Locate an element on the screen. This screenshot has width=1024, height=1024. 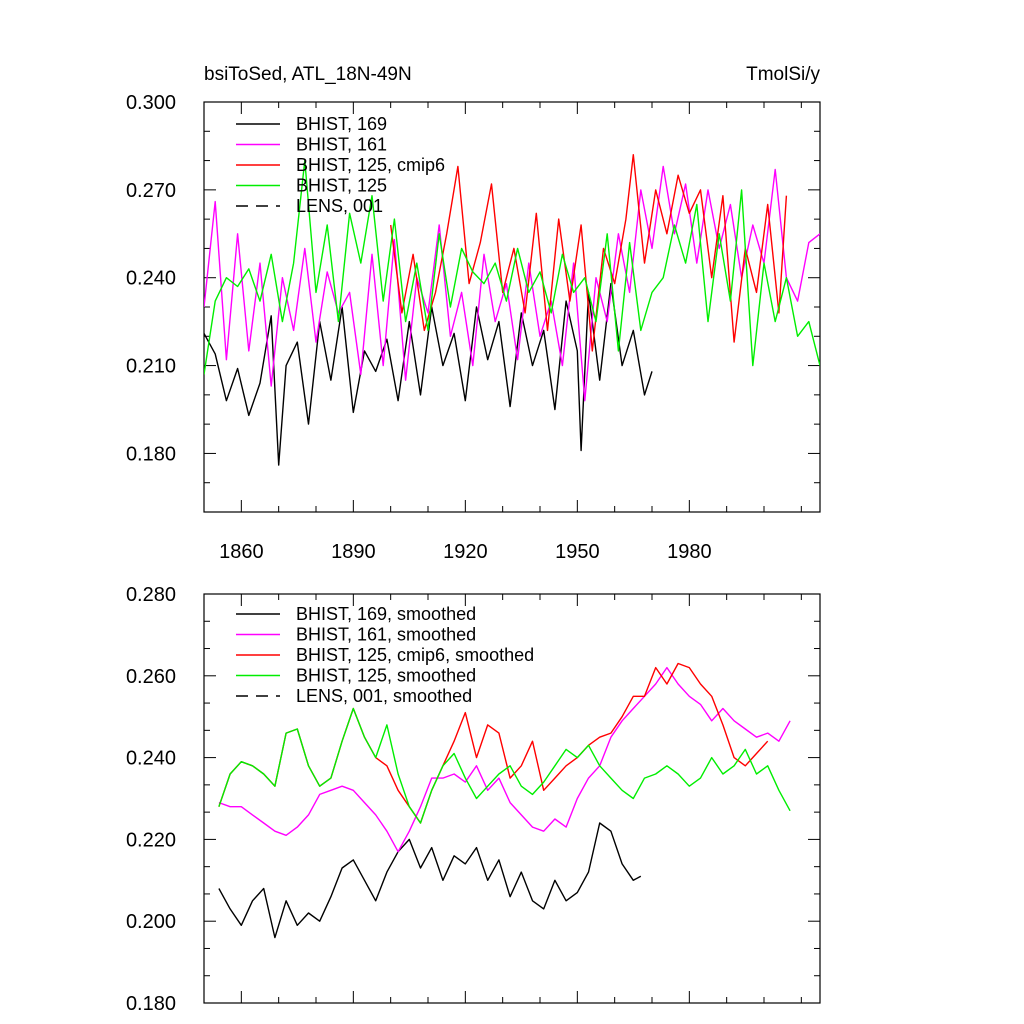
legend-label: BHIST, 169 is located at coordinates (341, 124).